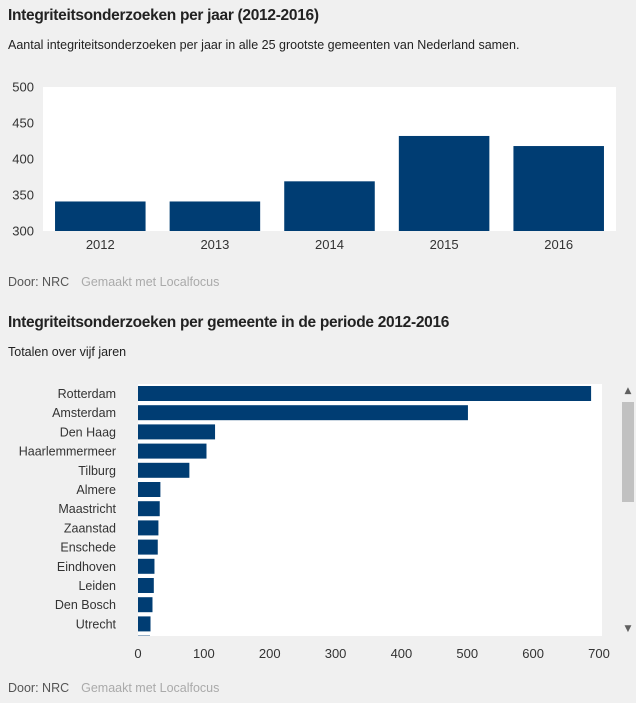 This screenshot has width=636, height=703. What do you see at coordinates (150, 688) in the screenshot?
I see `chart2-credit-localfocus: Gemaakt met Localfocus` at bounding box center [150, 688].